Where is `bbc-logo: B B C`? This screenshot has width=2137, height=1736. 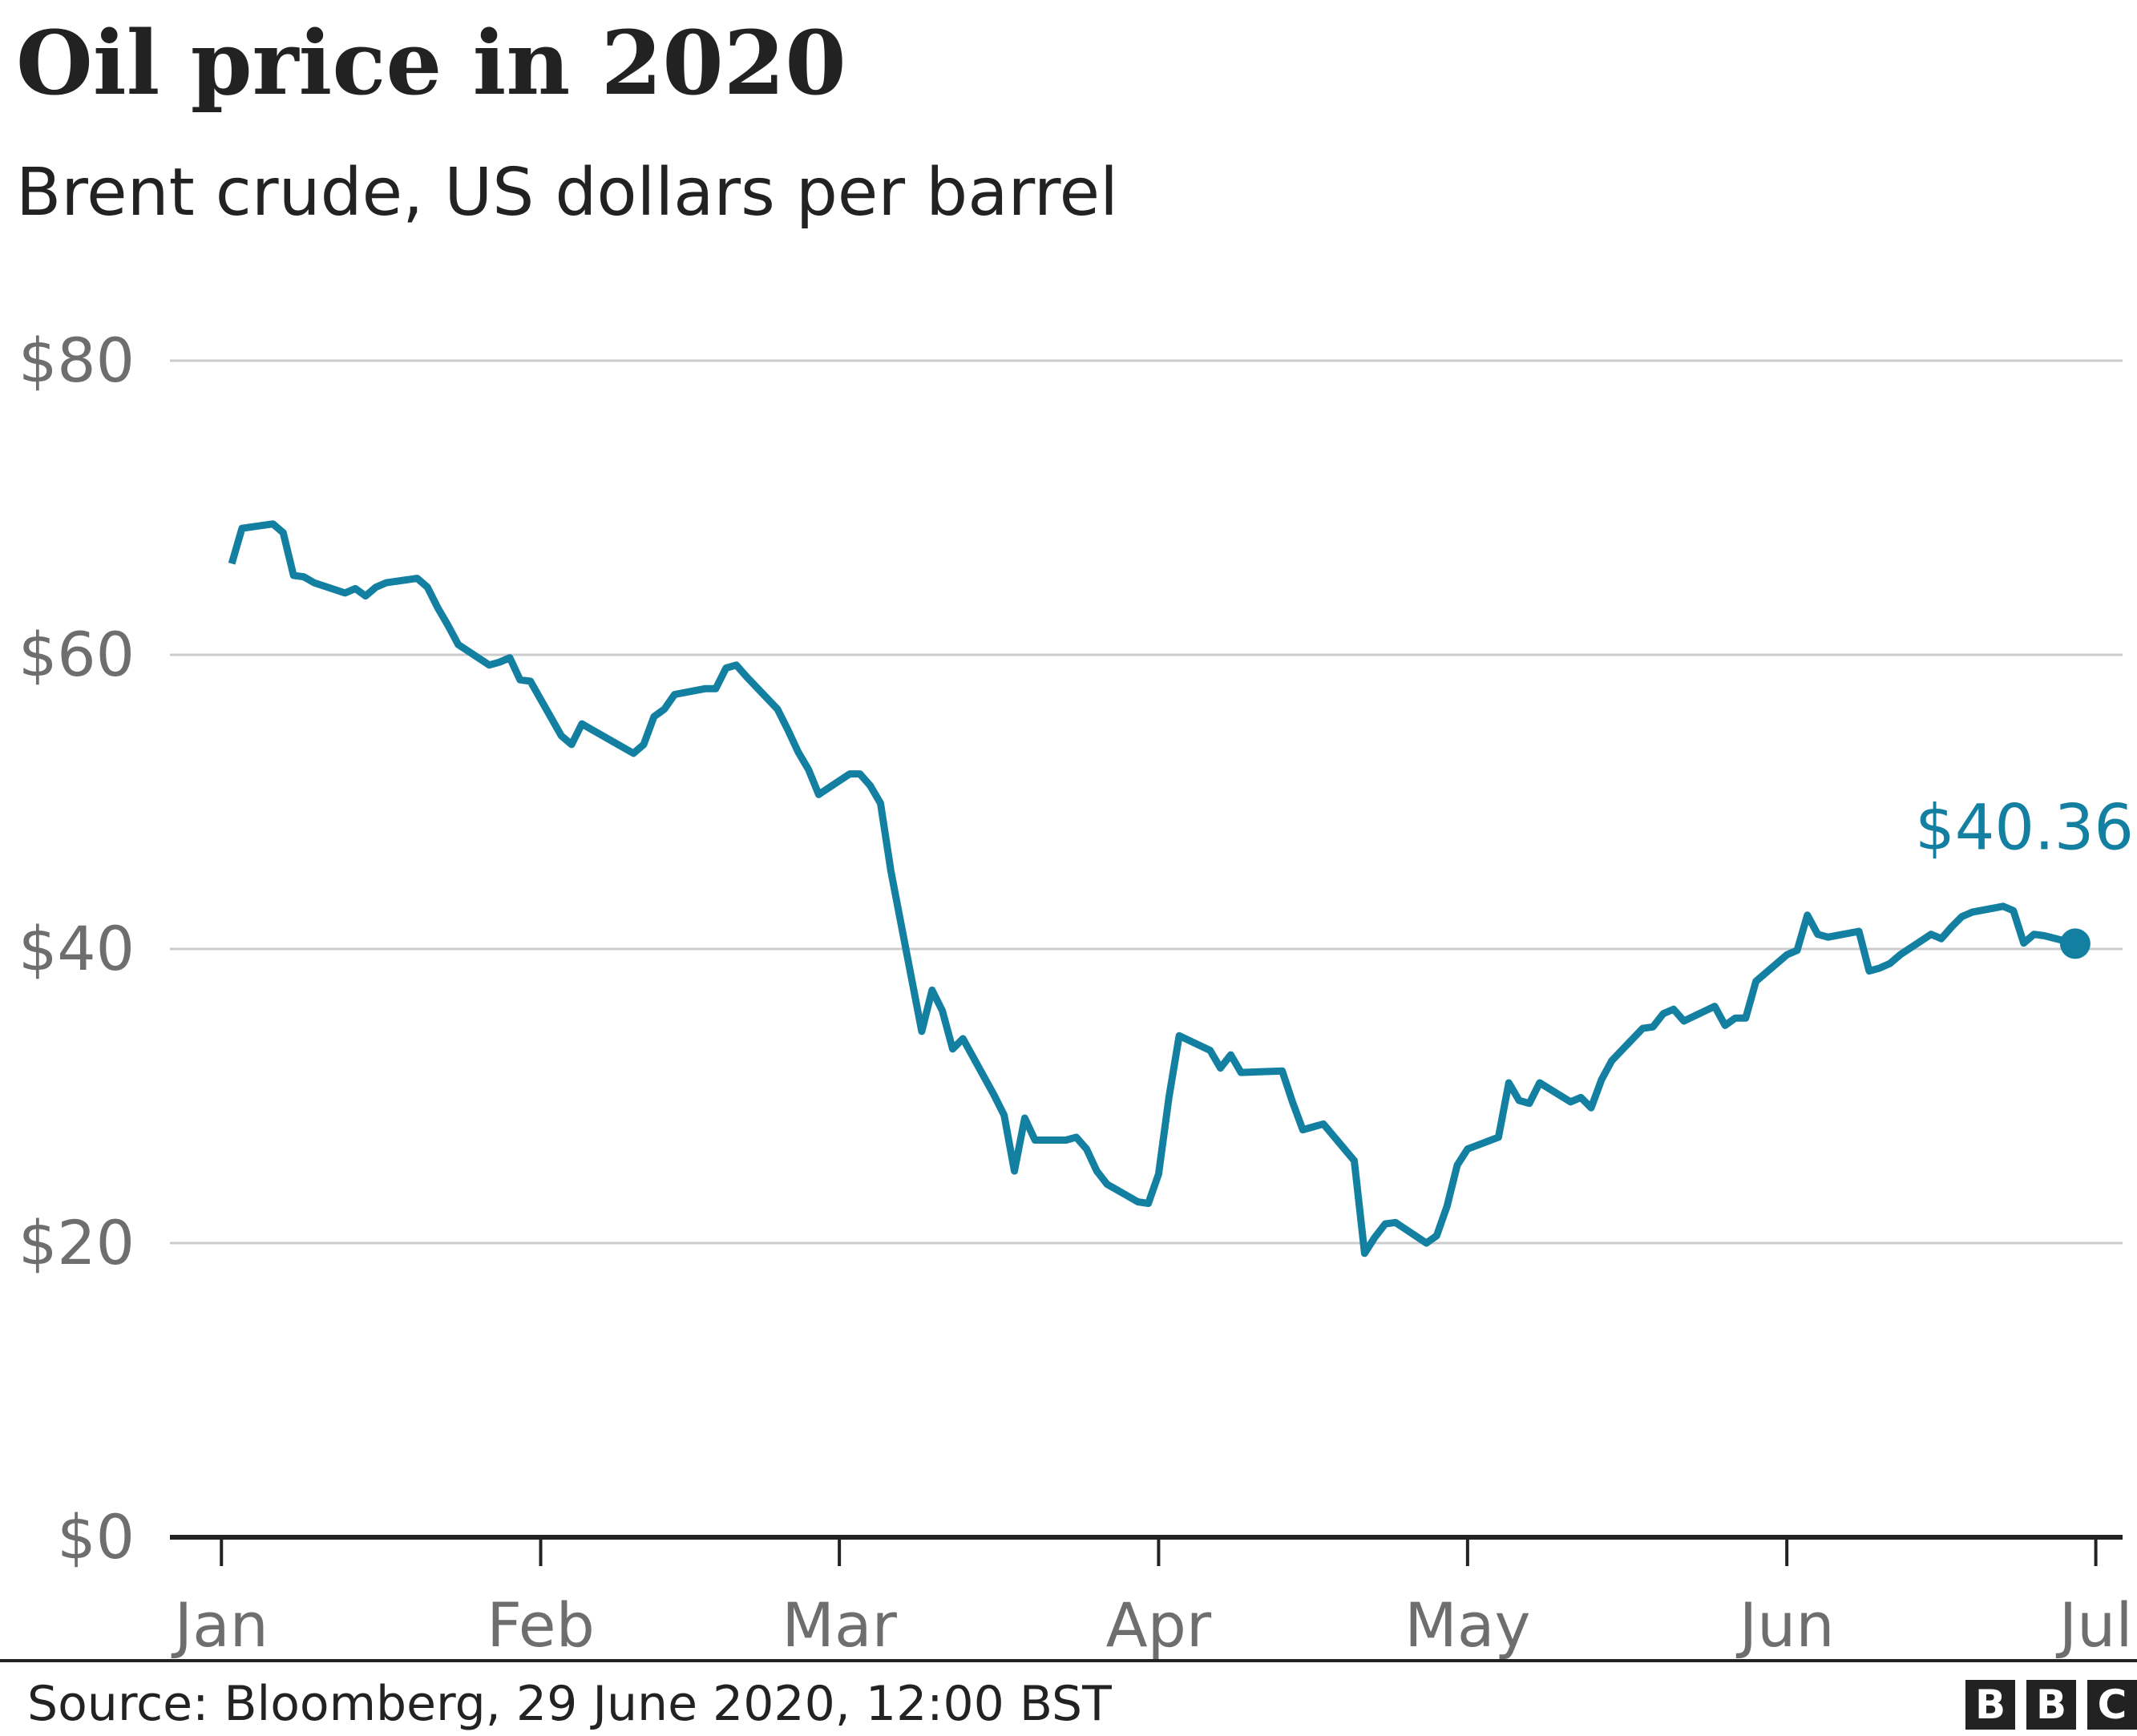 bbc-logo: B B C is located at coordinates (2051, 1705).